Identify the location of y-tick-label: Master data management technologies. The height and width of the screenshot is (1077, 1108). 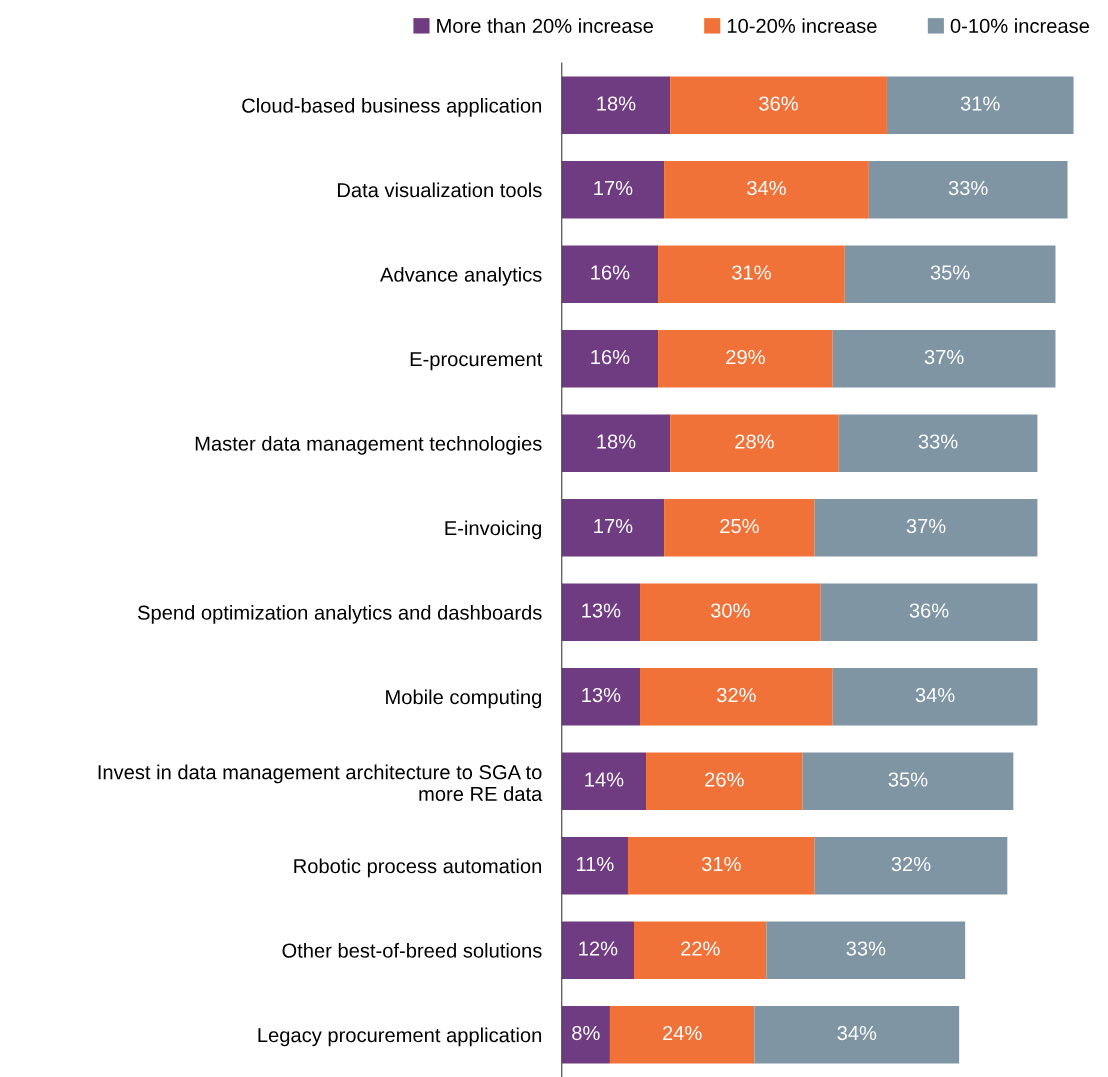
(368, 445).